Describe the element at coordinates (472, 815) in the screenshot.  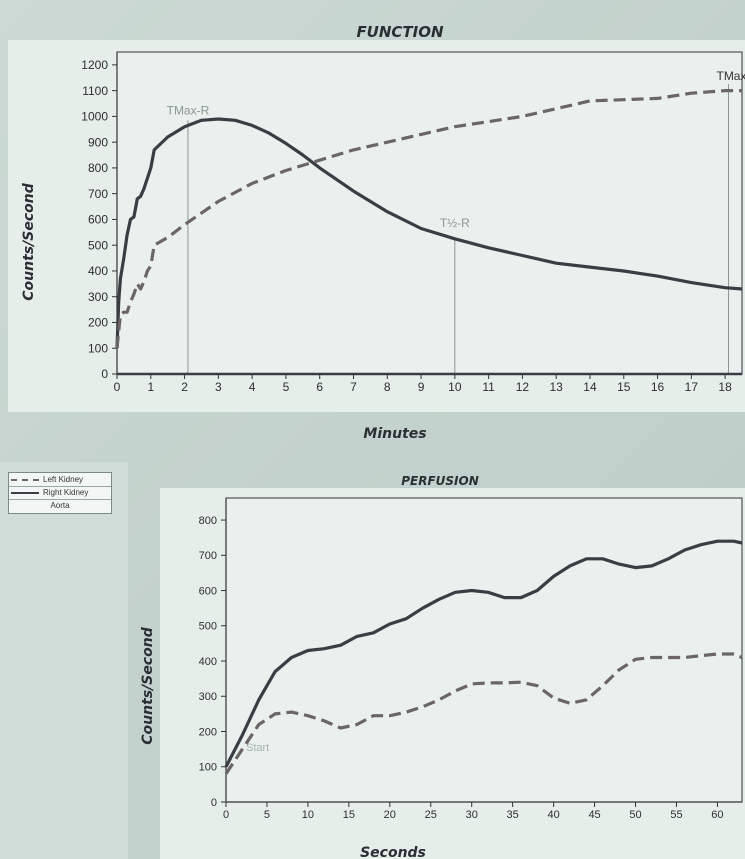
I see `x-tick-label: 30` at that location.